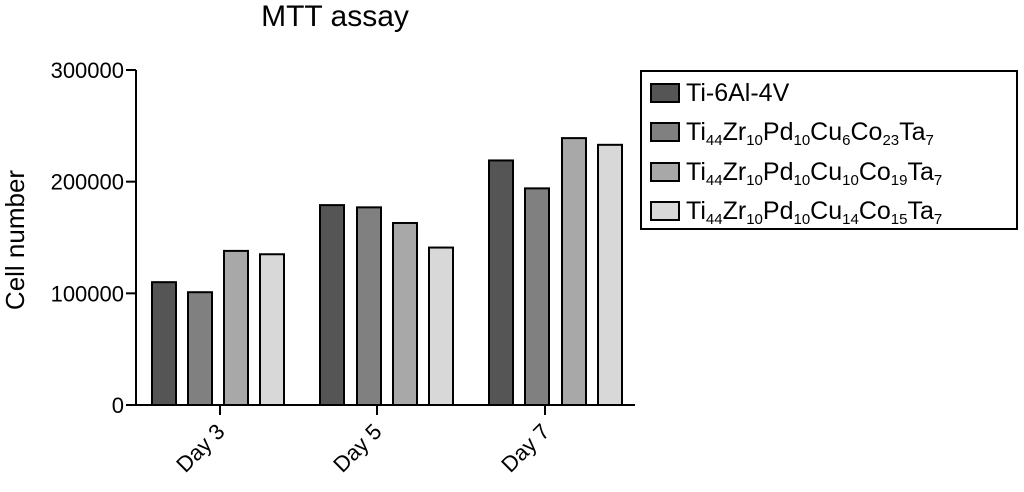 The image size is (1024, 492). What do you see at coordinates (118, 405) in the screenshot?
I see `y-tick-label: 0` at bounding box center [118, 405].